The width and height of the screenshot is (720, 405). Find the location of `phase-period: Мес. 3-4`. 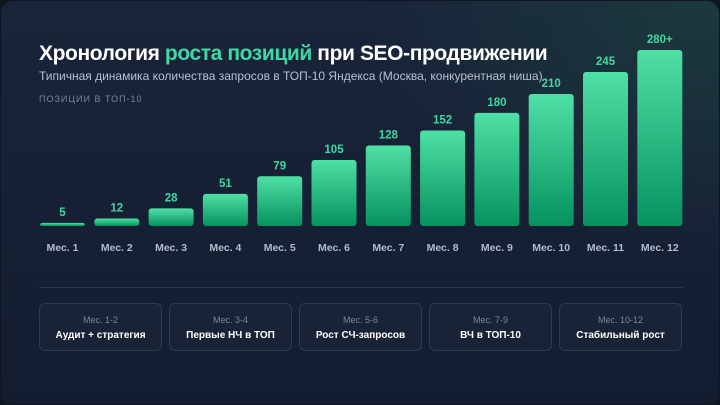

phase-period: Мес. 3-4 is located at coordinates (230, 320).